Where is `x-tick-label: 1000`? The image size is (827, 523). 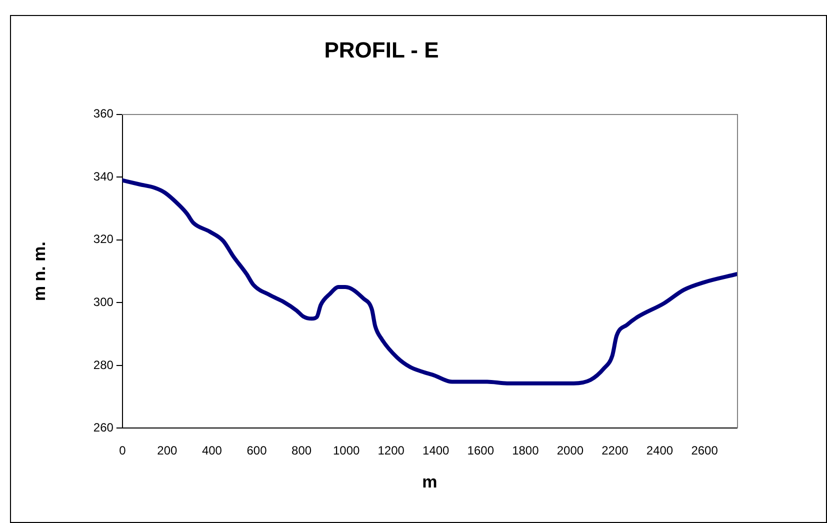 x-tick-label: 1000 is located at coordinates (346, 451).